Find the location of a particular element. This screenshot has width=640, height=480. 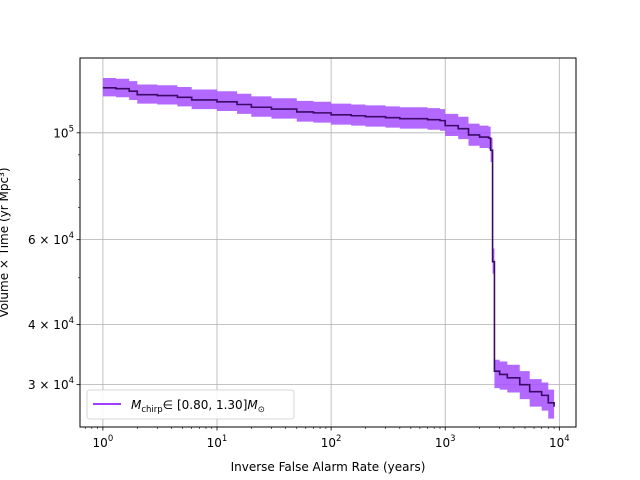

x-tick-label: 10² is located at coordinates (331, 442).